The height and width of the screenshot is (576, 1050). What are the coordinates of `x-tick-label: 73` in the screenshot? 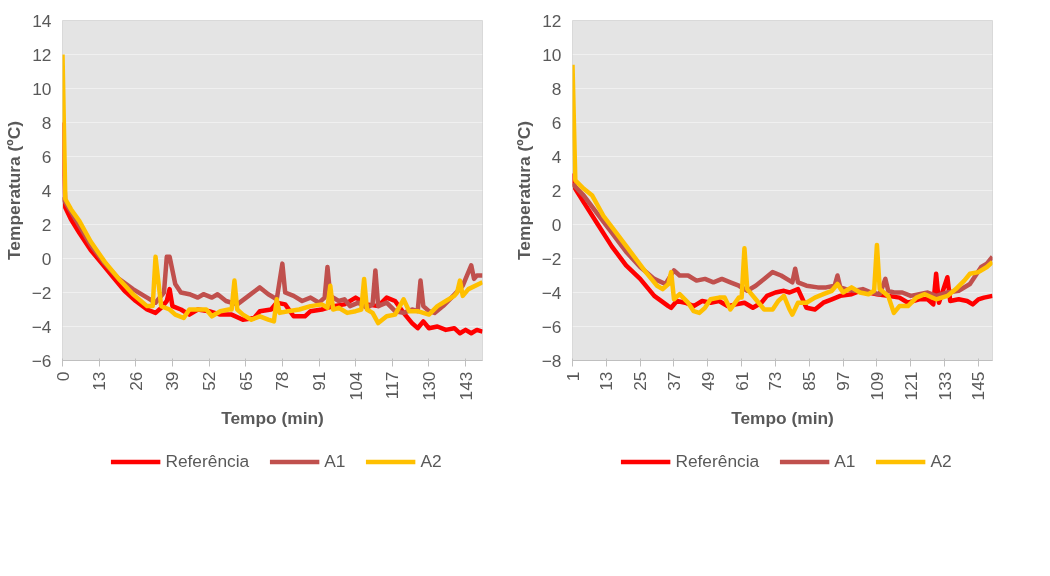 It's located at (775, 381).